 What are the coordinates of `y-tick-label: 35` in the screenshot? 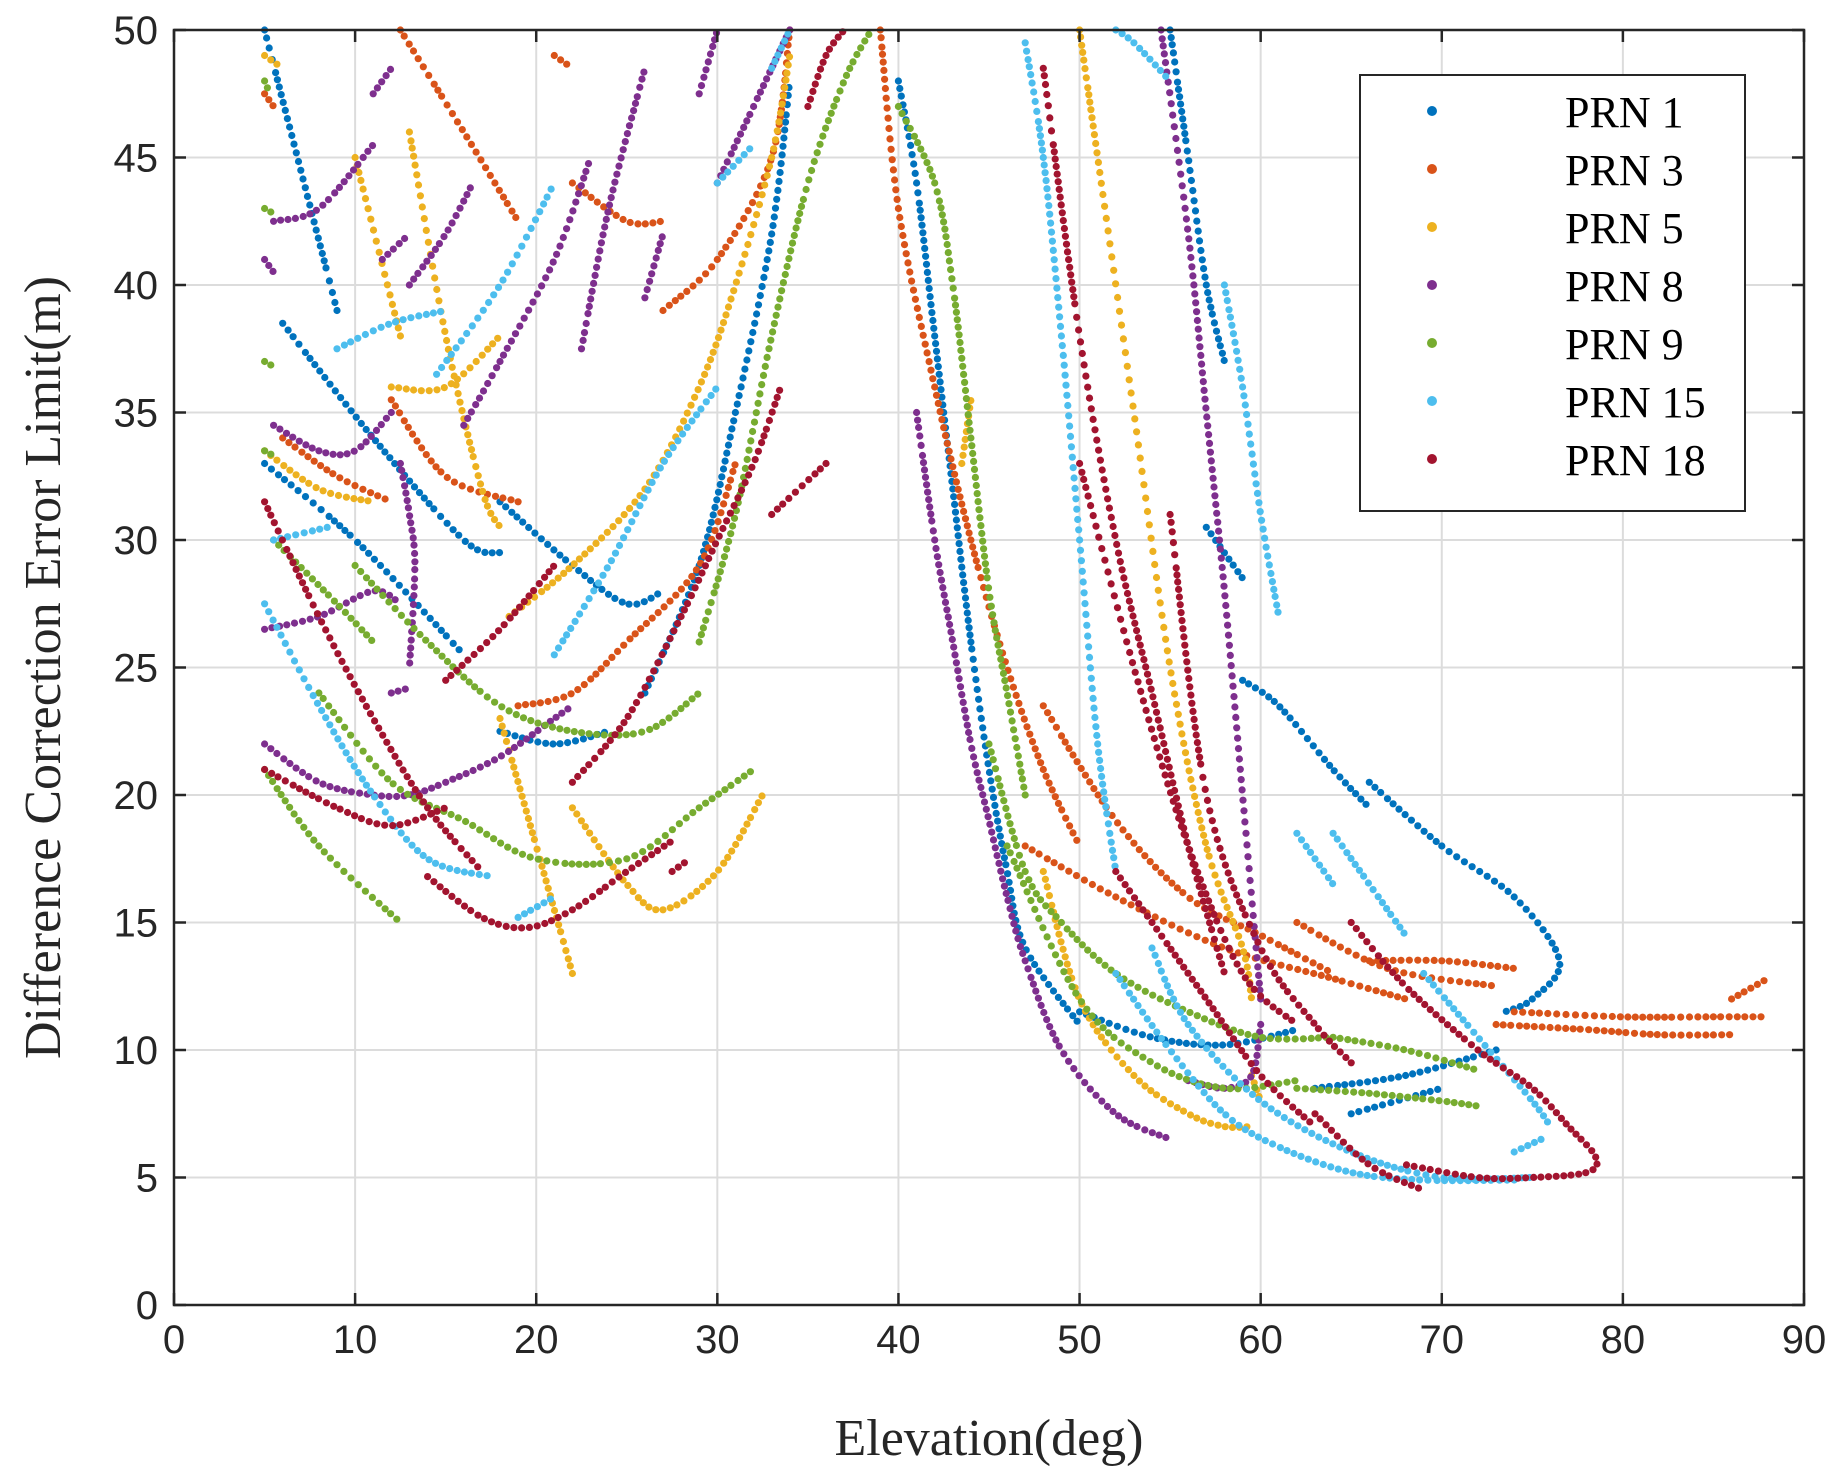 It's located at (136, 414).